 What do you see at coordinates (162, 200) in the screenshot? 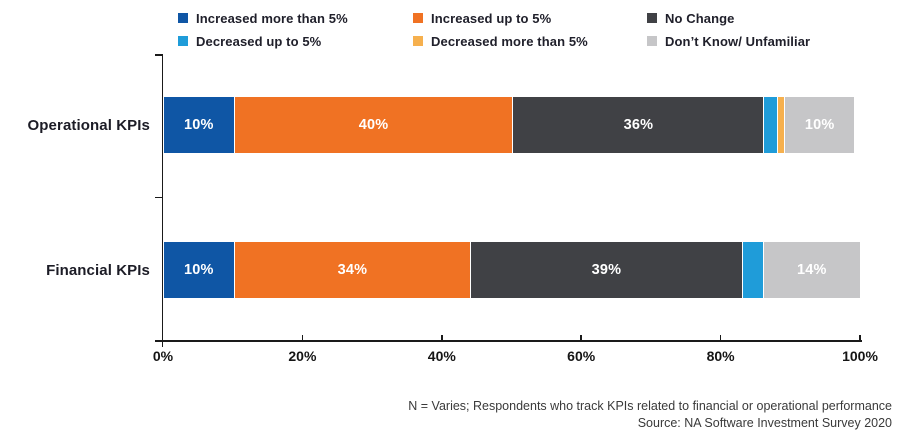
I see `y-axis-line` at bounding box center [162, 200].